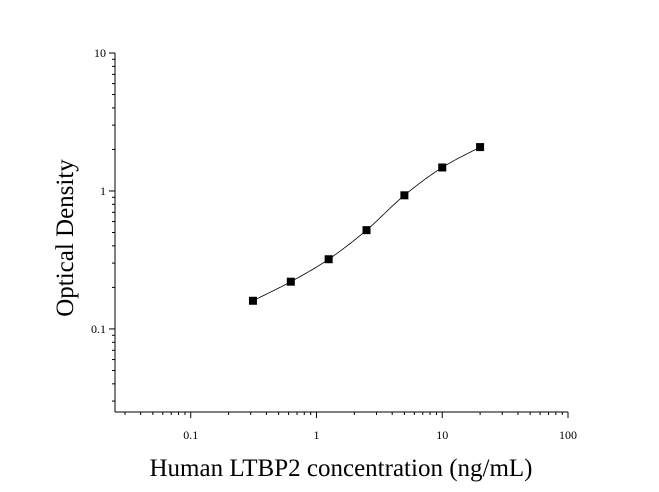 Image resolution: width=659 pixels, height=492 pixels. What do you see at coordinates (442, 435) in the screenshot?
I see `x-tick-label: 10` at bounding box center [442, 435].